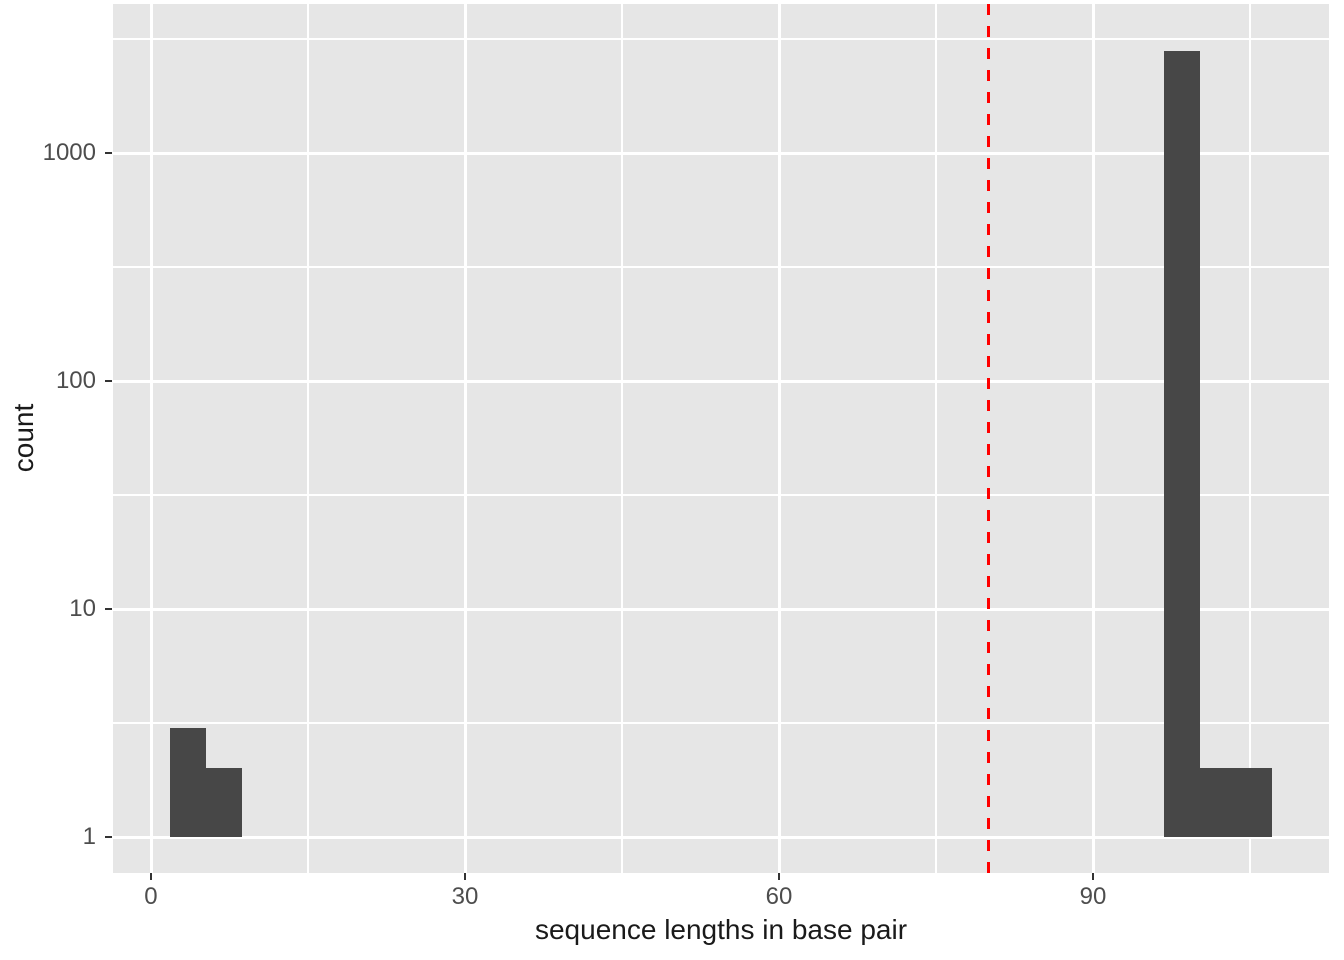  What do you see at coordinates (82, 609) in the screenshot?
I see `y-tick-label: 10` at bounding box center [82, 609].